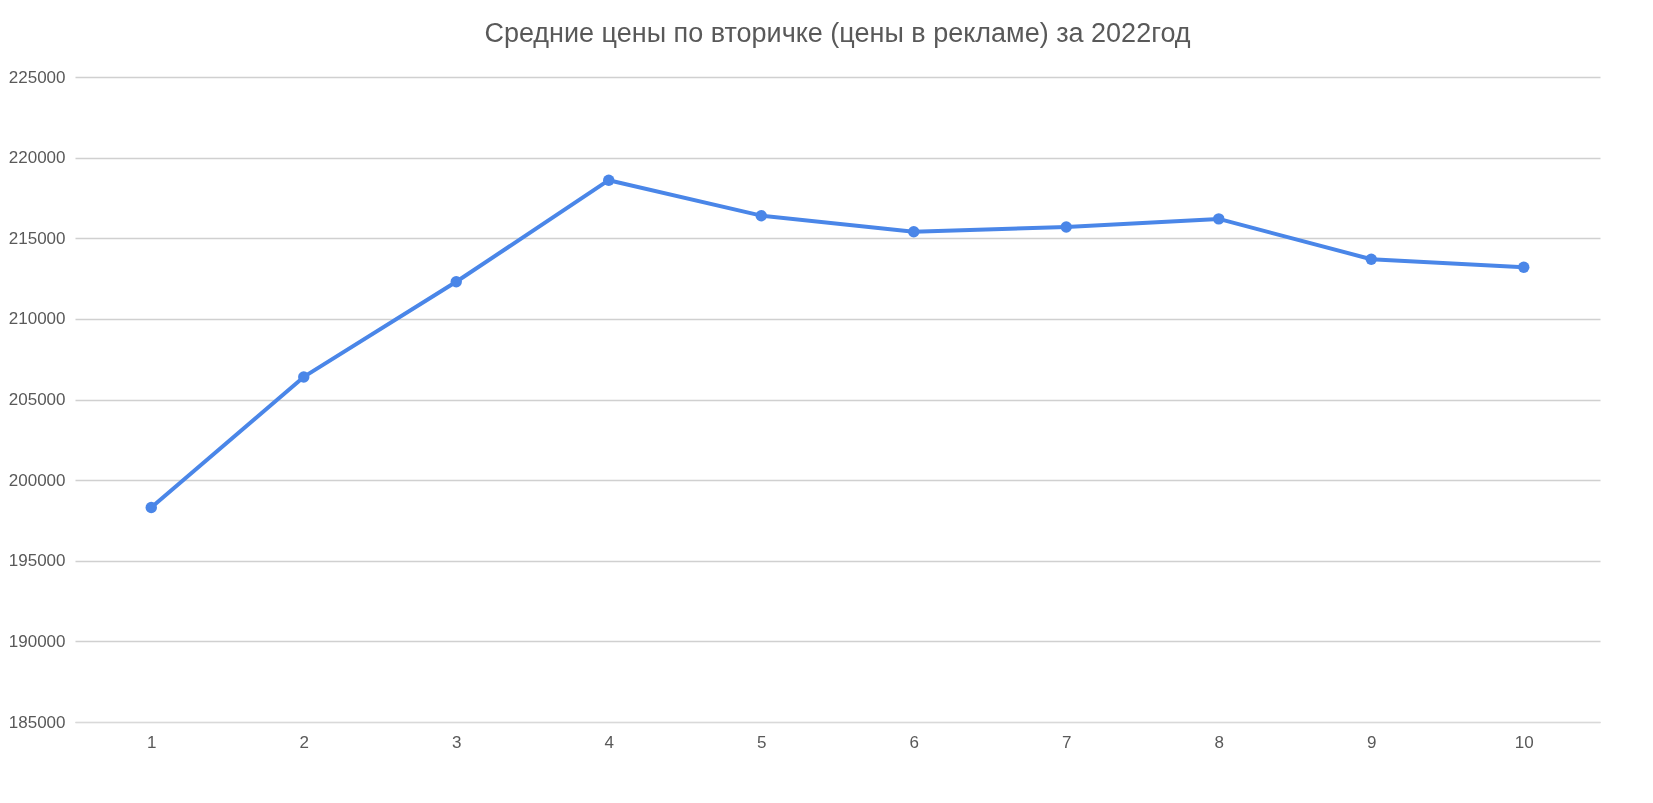 This screenshot has height=803, width=1653. Describe the element at coordinates (37, 399) in the screenshot. I see `y-tick-label: 205000` at that location.